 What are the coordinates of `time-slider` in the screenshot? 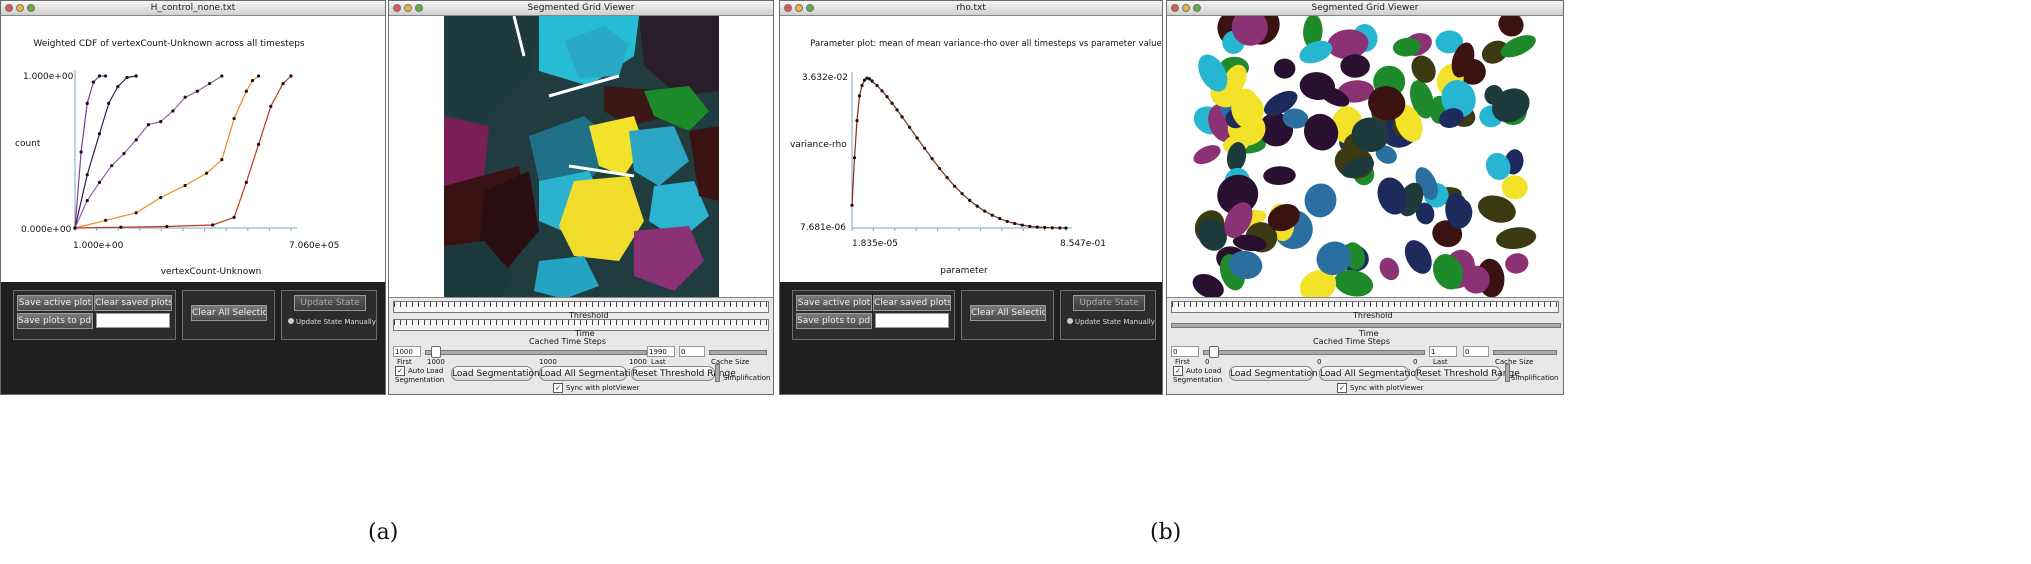 It's located at (1366, 325).